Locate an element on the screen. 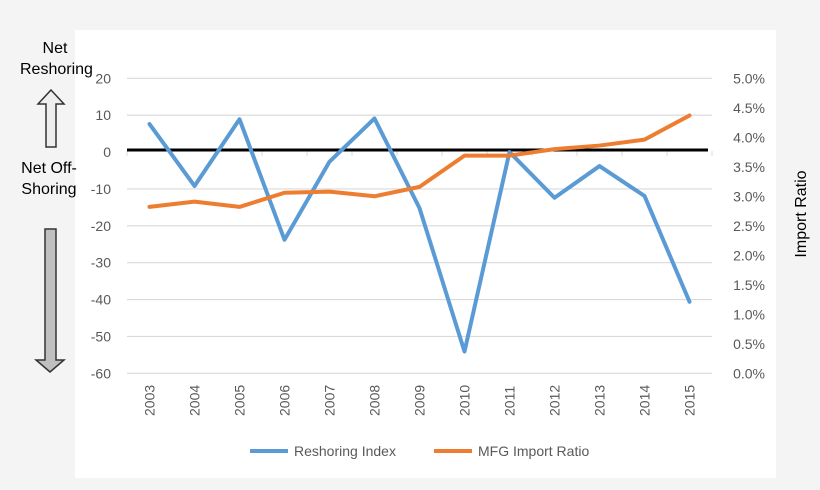 Image resolution: width=820 pixels, height=490 pixels. x-tick-label: 2006 is located at coordinates (285, 400).